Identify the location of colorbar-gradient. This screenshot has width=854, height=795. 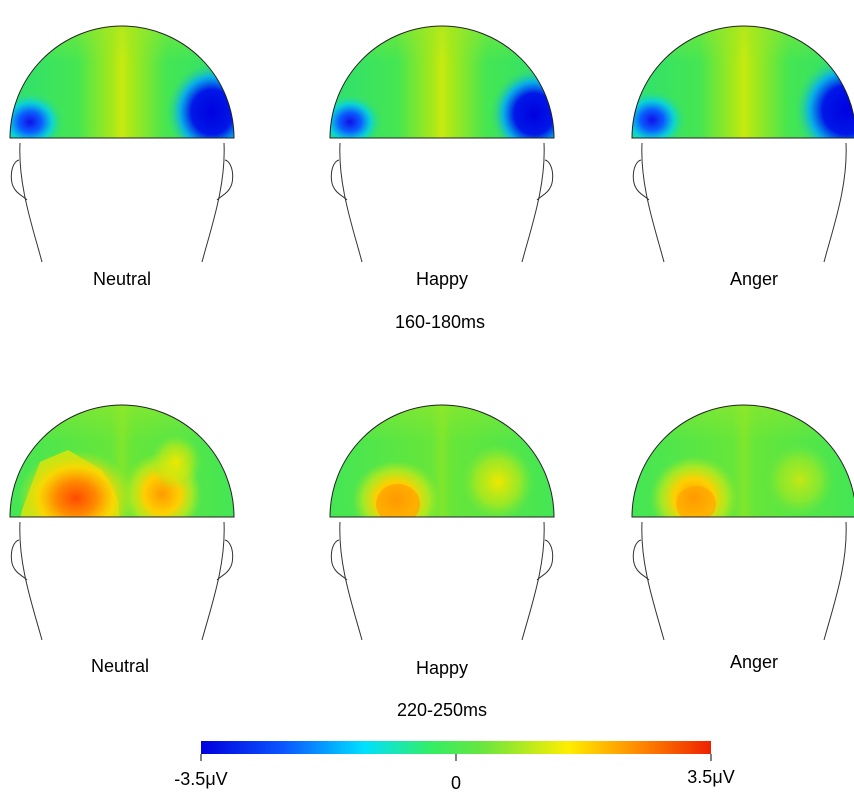
(456, 747).